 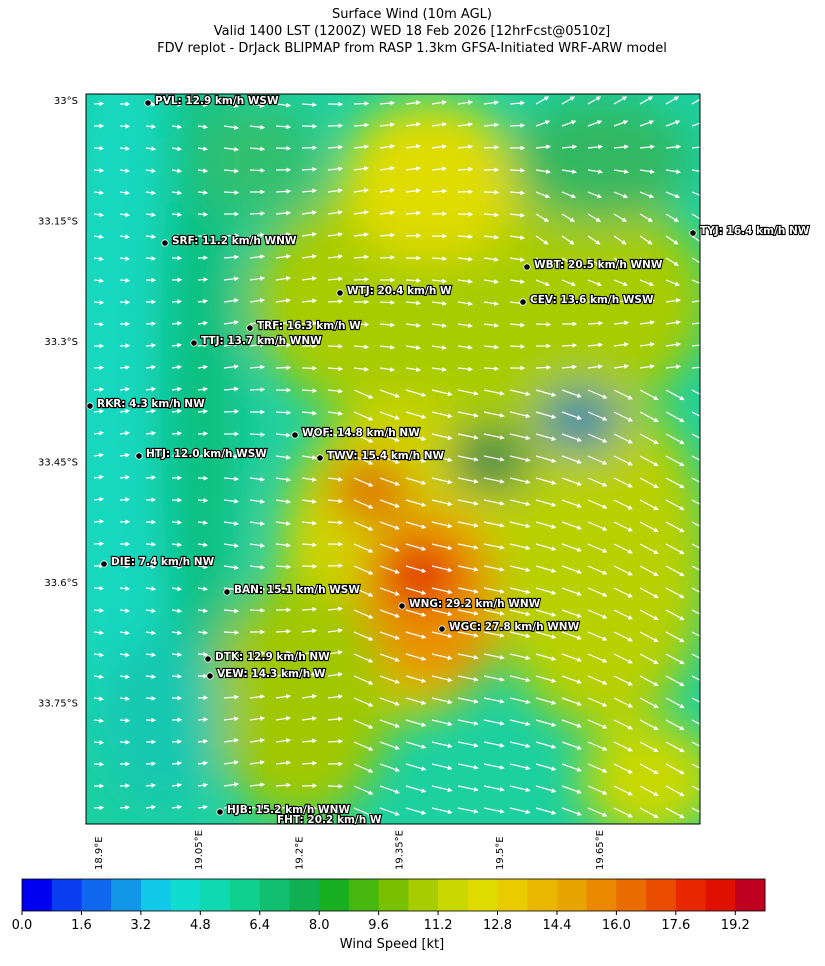 I want to click on lat-tick-label: 33.45°S, so click(x=58, y=463).